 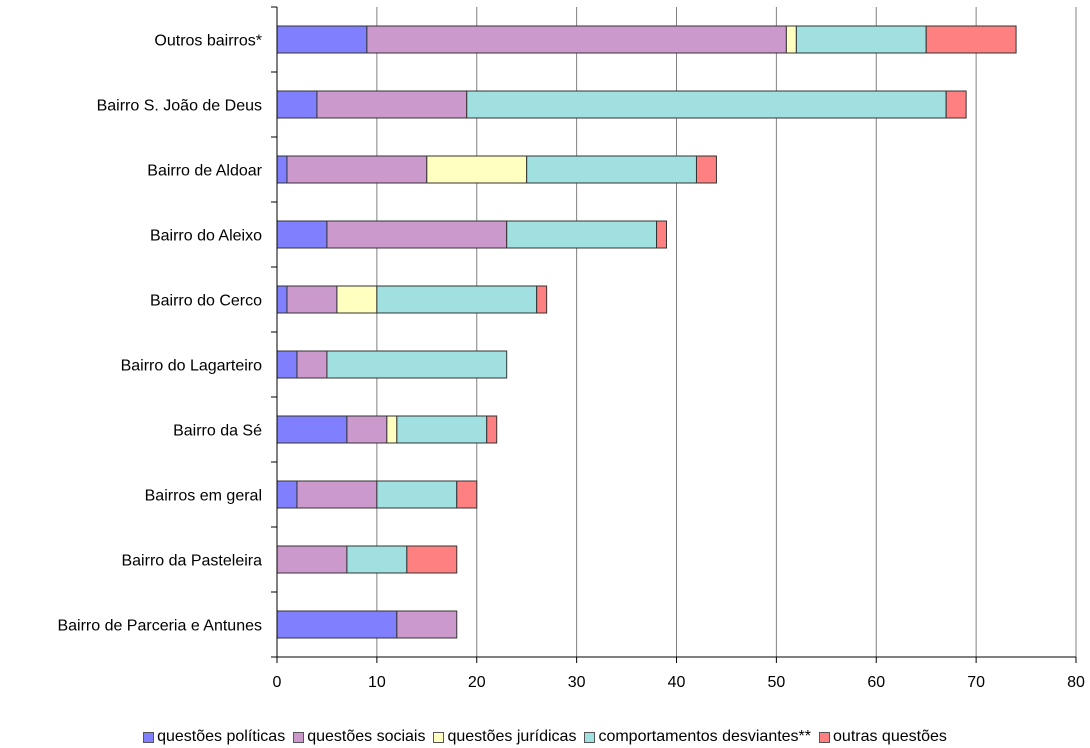 I want to click on x-tick-label-0: 0, so click(x=277, y=682).